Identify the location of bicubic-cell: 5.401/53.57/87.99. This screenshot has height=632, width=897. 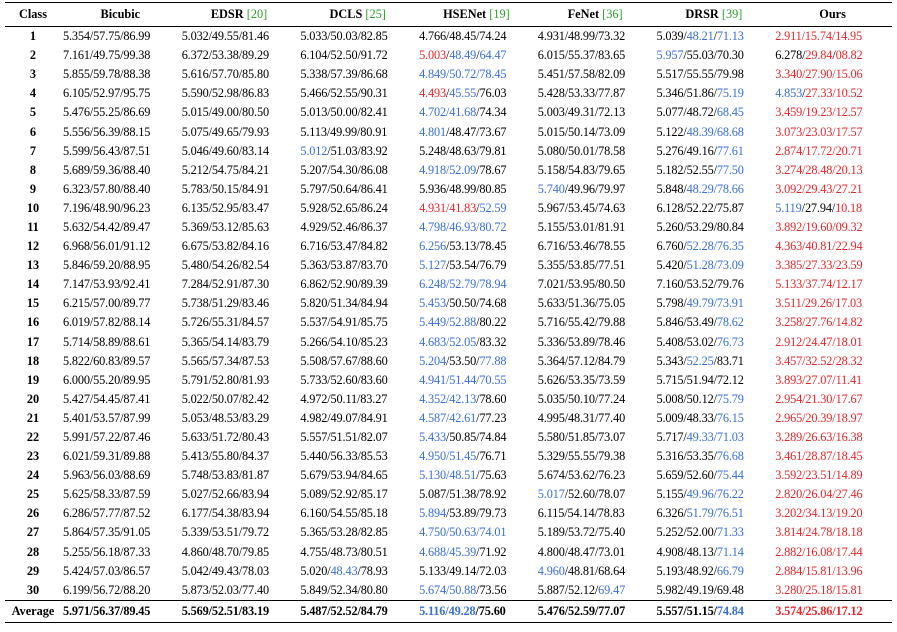
(107, 417).